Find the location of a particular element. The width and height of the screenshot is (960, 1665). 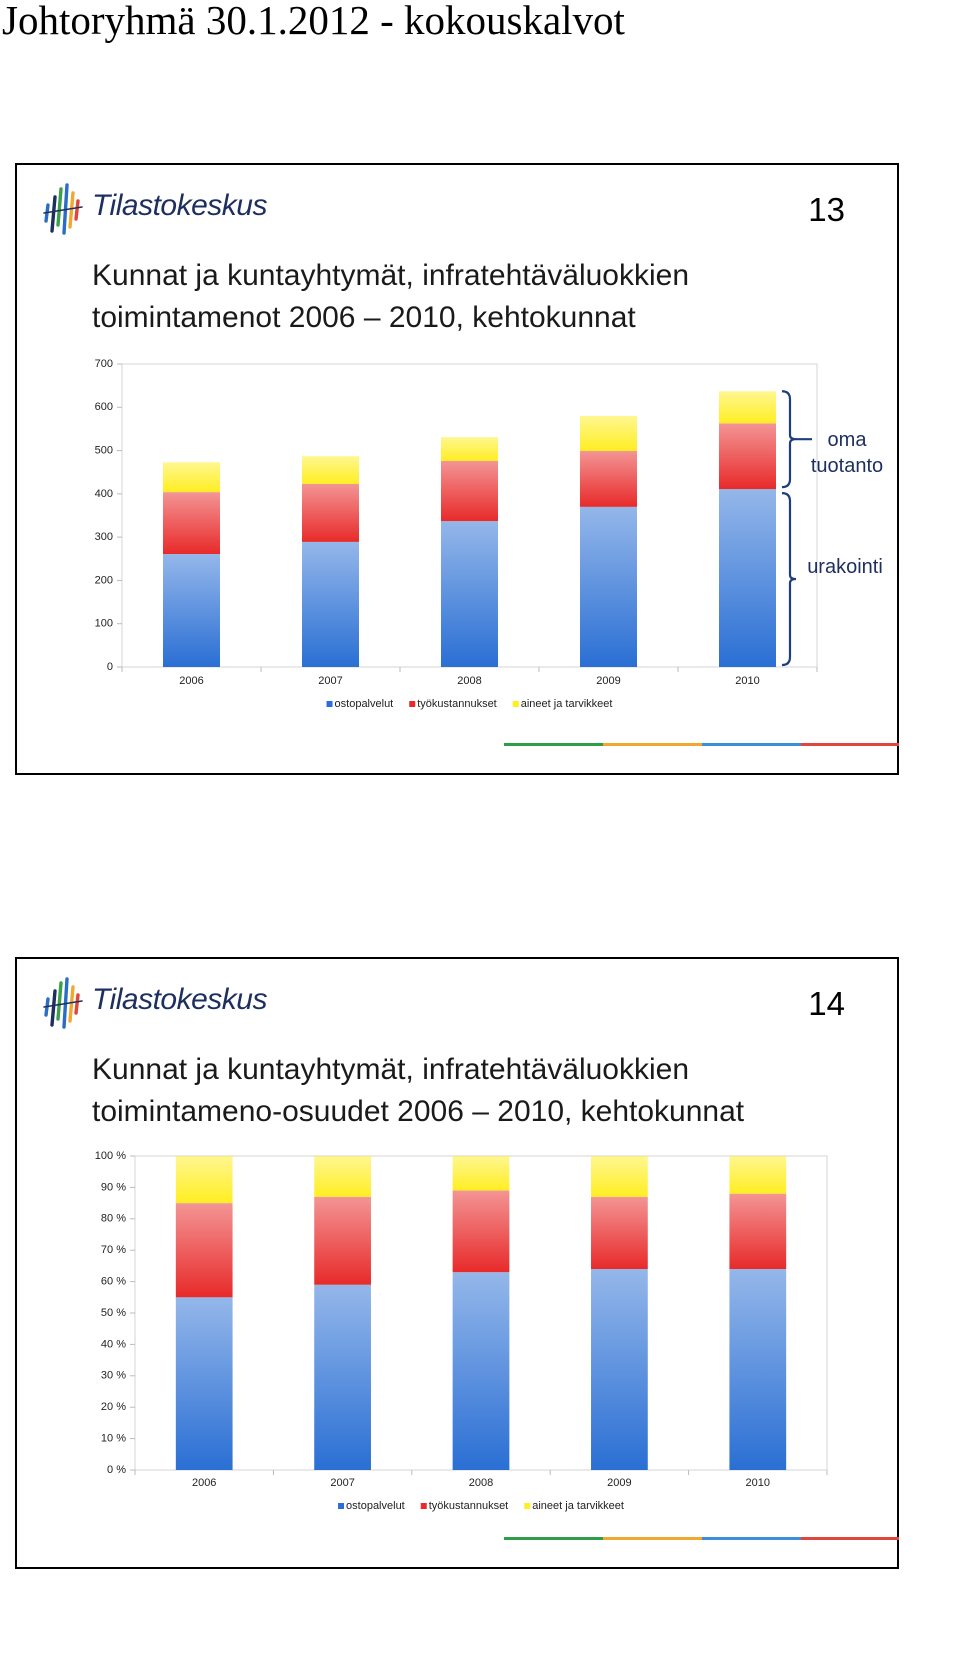

y-tick-label: 50 % is located at coordinates (113, 1313).